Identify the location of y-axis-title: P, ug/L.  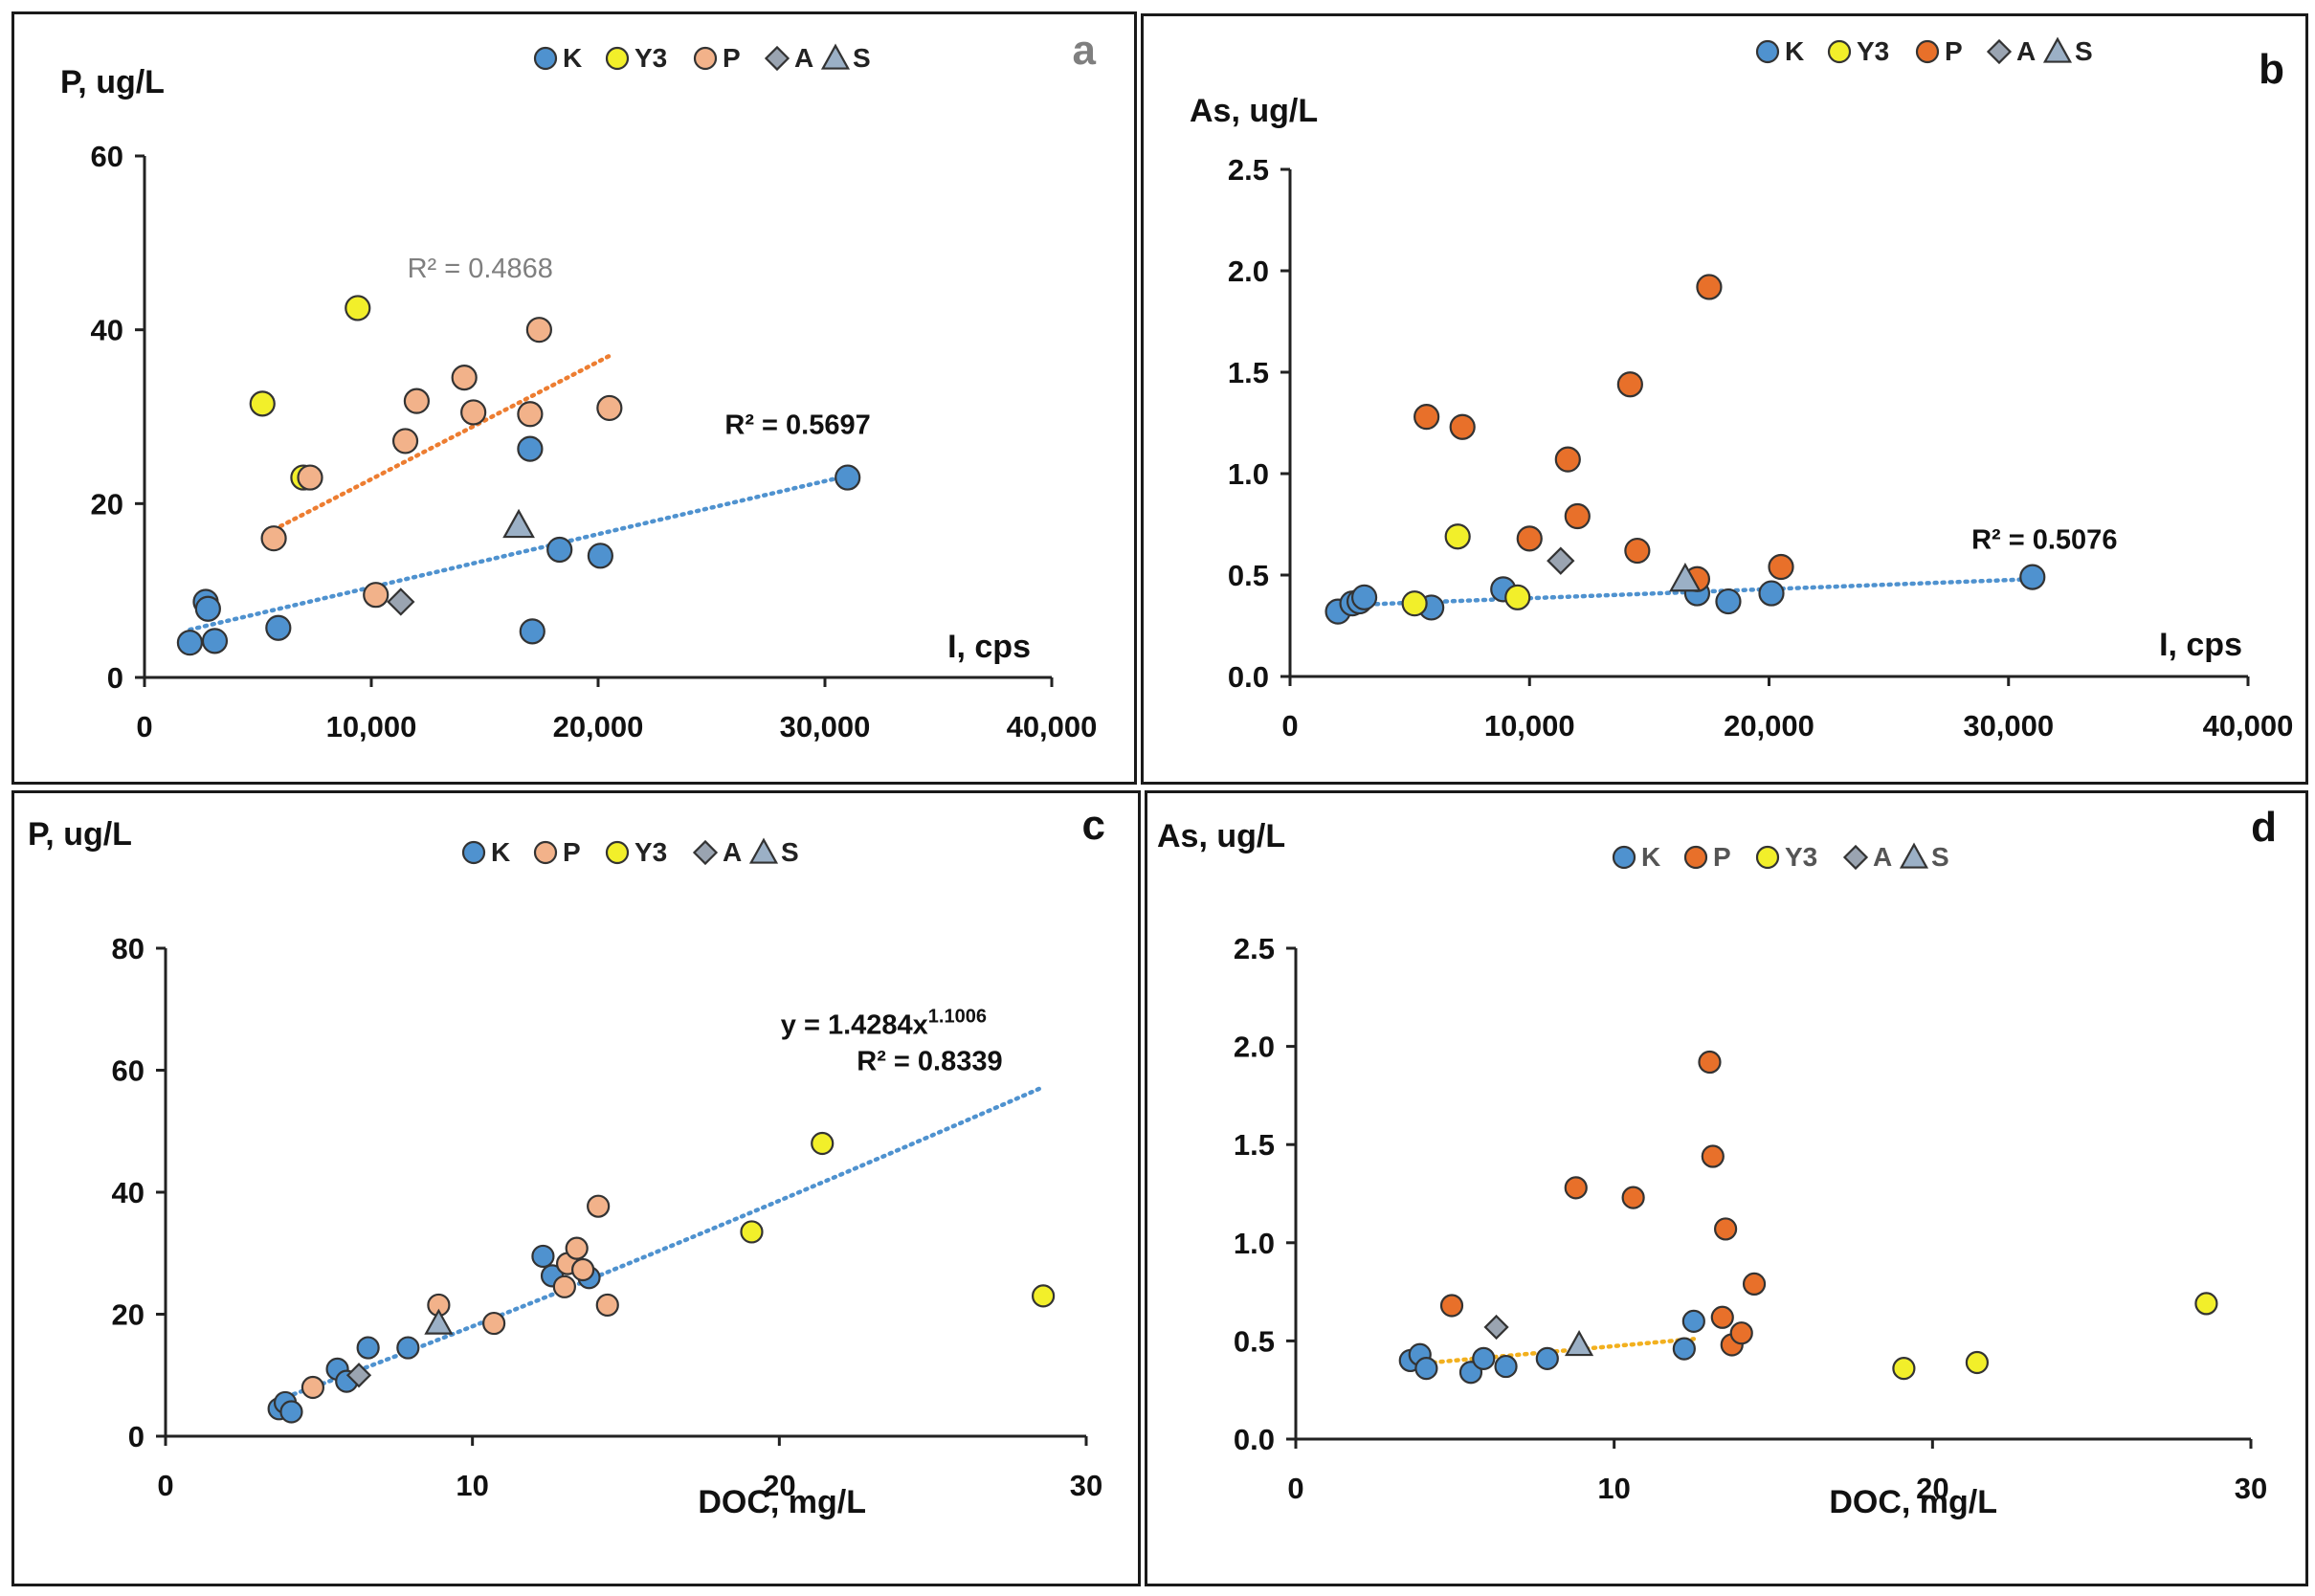
(80, 835).